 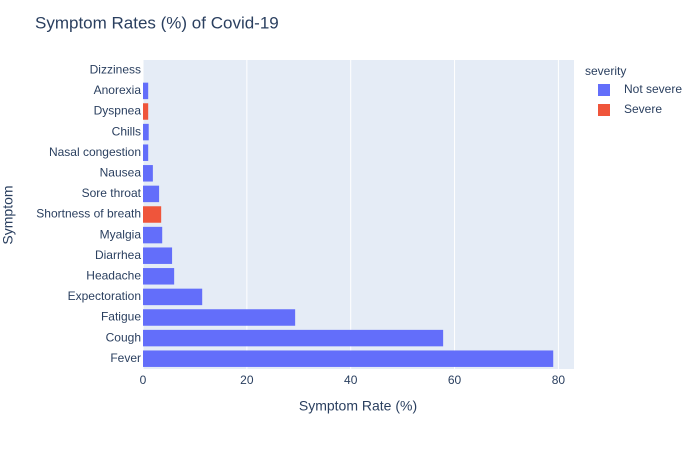 I want to click on x-tick-label: 0, so click(x=143, y=380).